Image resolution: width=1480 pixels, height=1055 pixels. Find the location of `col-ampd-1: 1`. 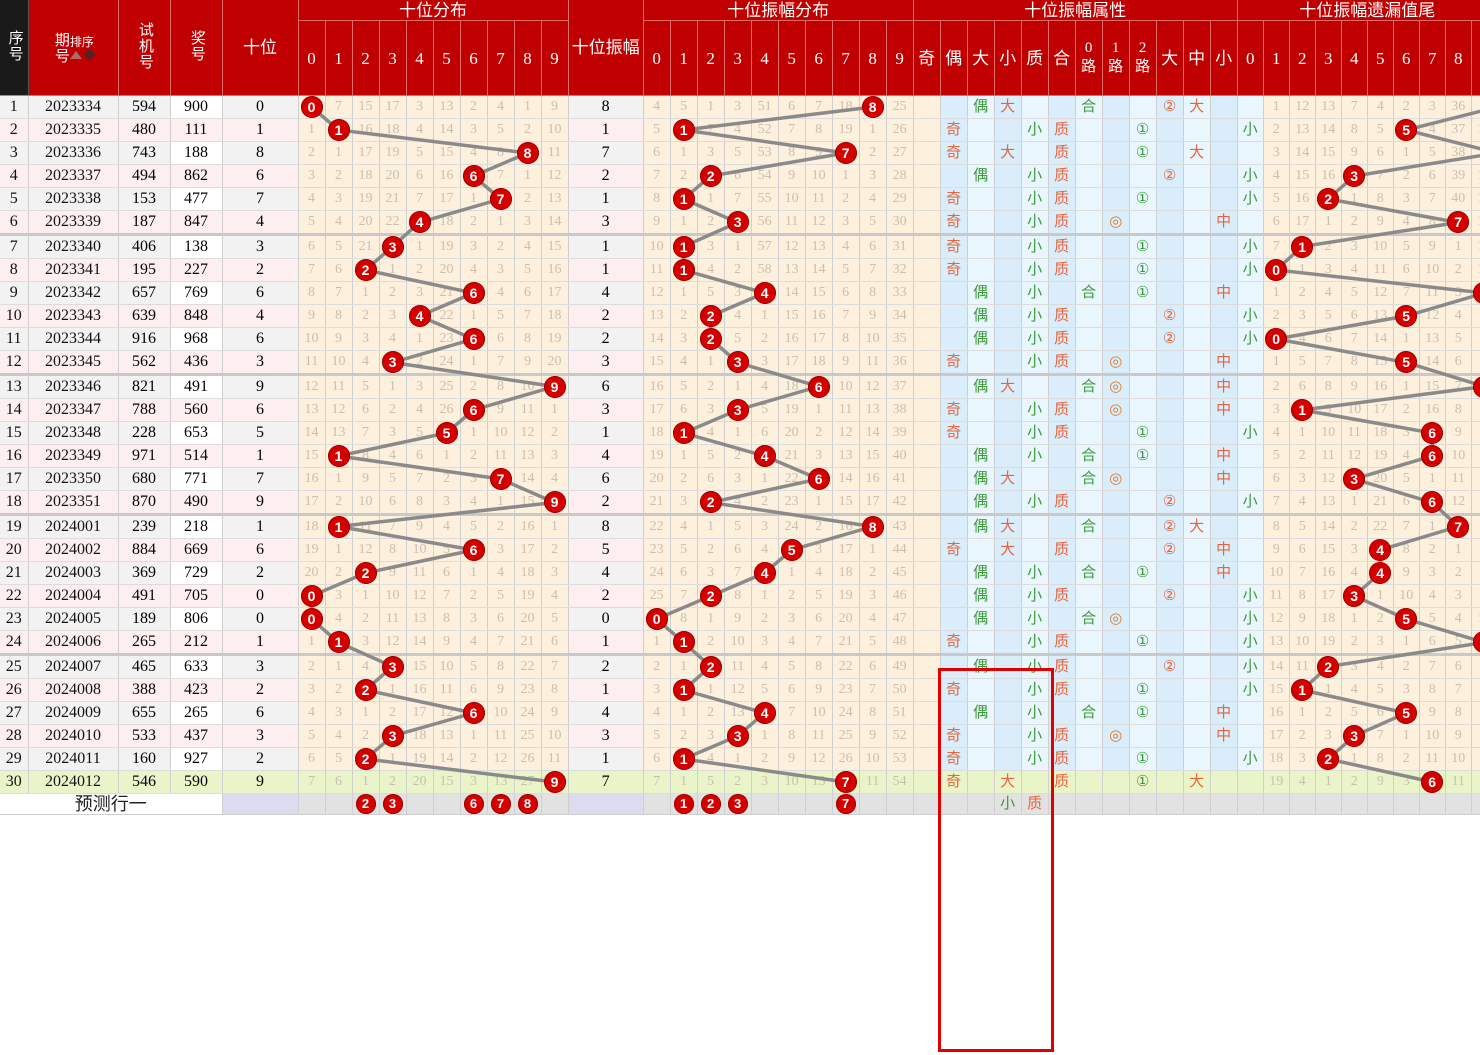

col-ampd-1: 1 is located at coordinates (684, 58).